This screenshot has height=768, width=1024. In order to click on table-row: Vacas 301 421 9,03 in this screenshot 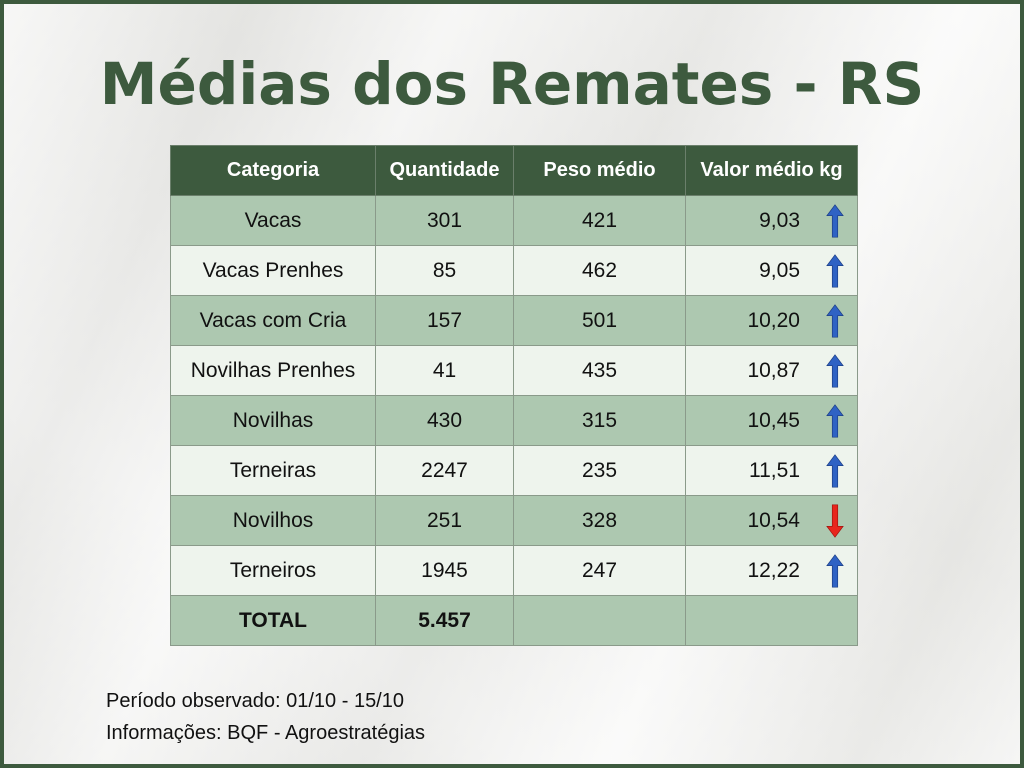, I will do `click(514, 220)`.